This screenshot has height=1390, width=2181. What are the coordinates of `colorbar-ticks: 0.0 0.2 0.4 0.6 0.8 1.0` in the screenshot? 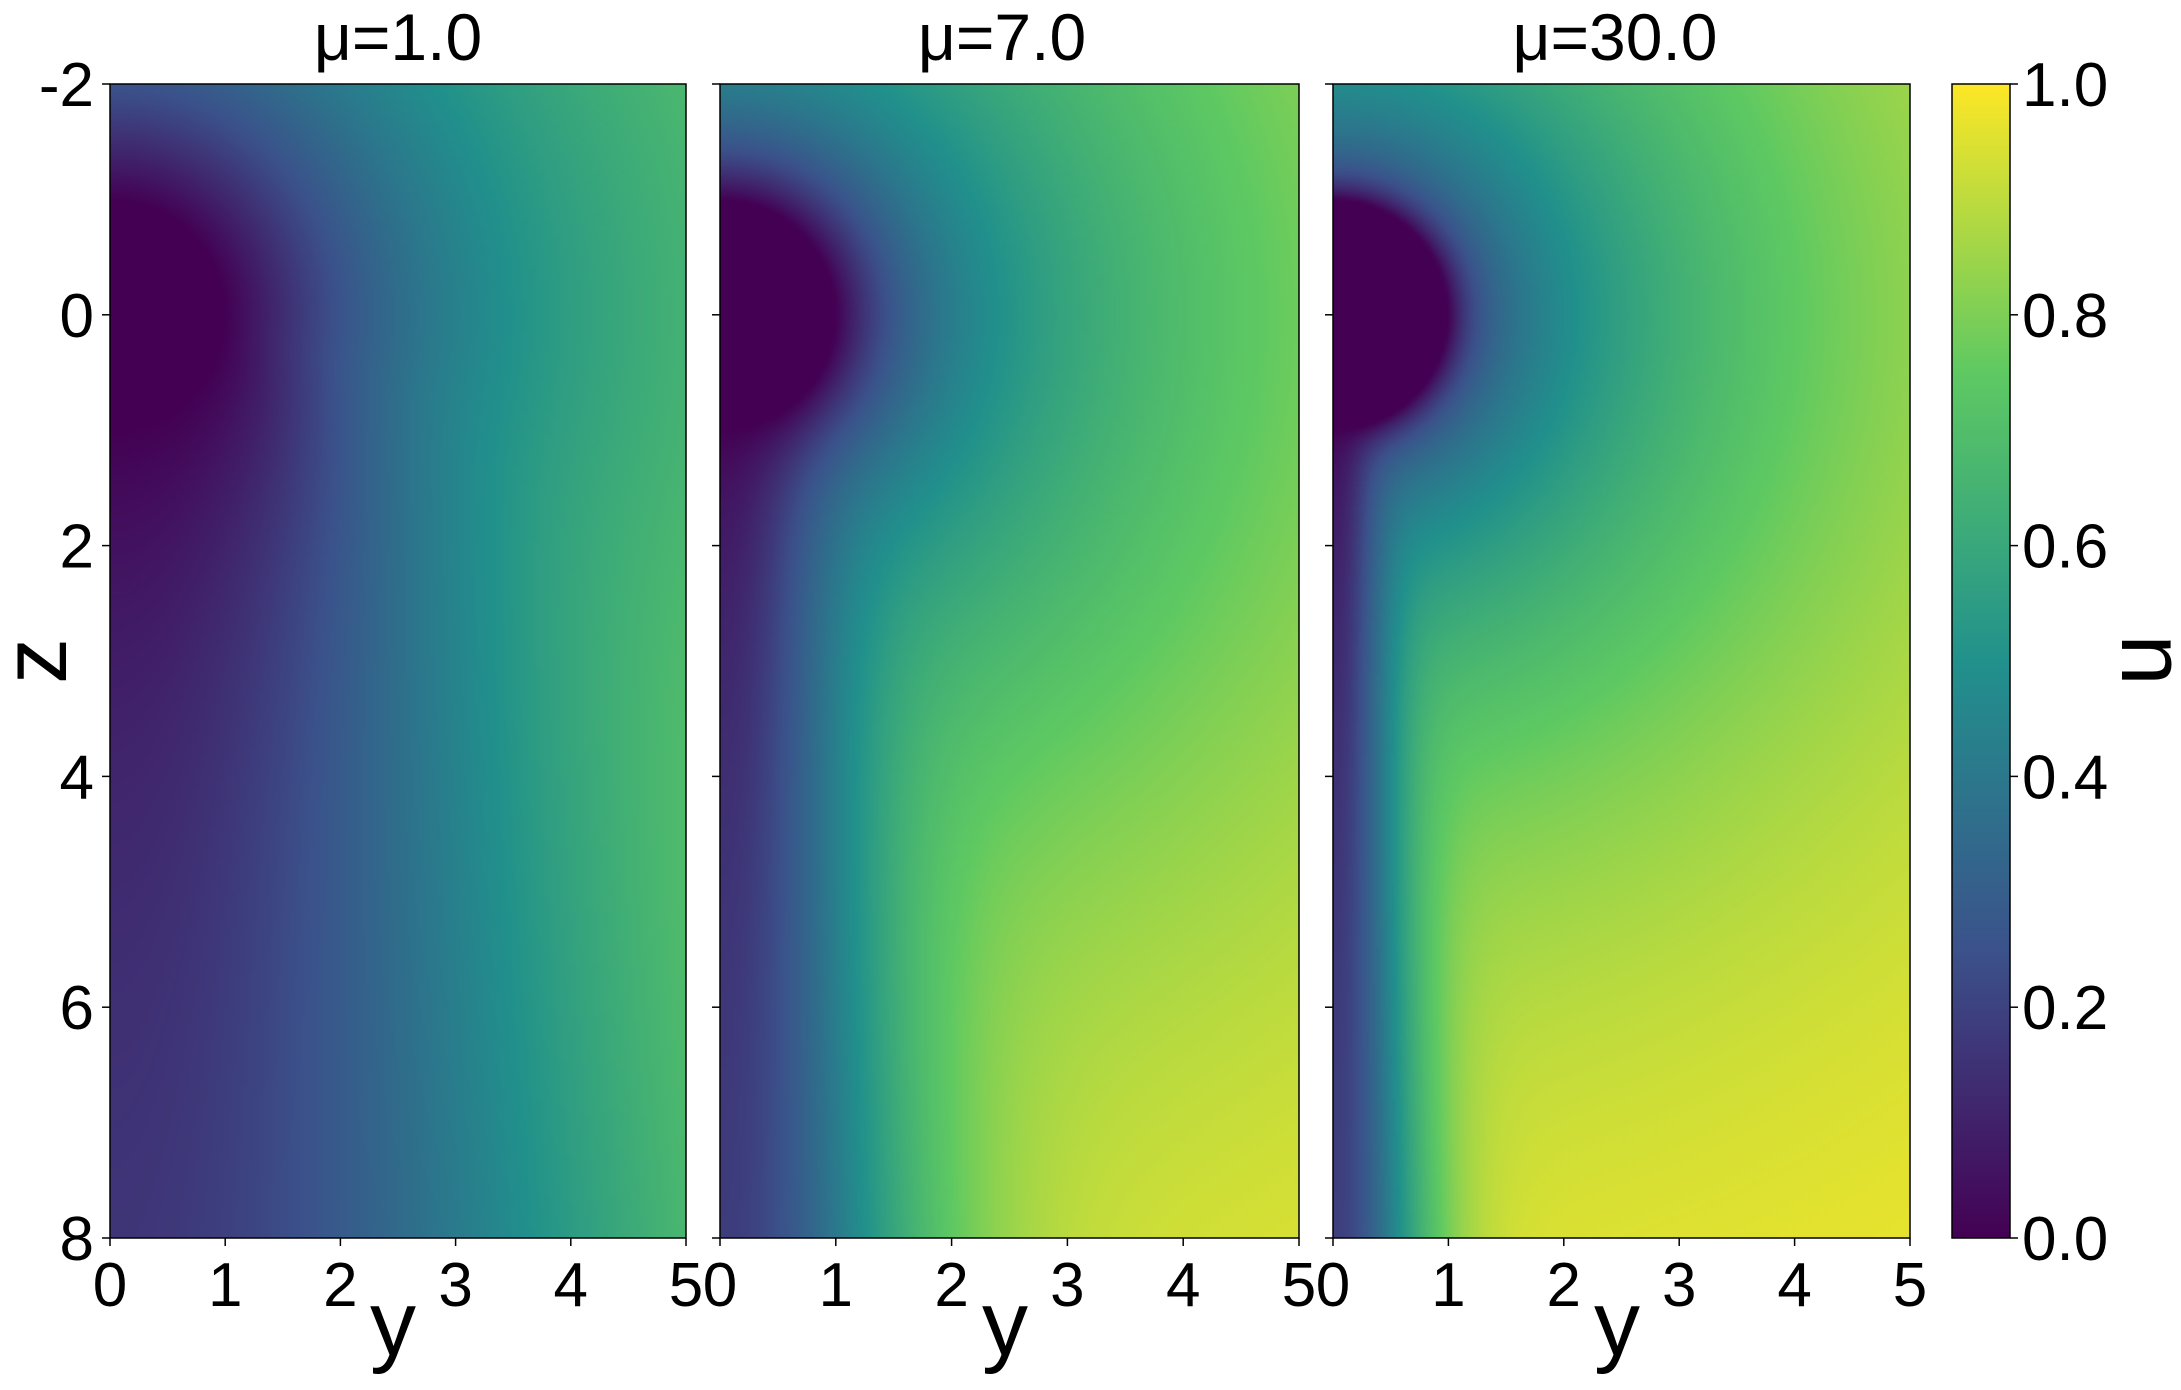 It's located at (2059, 662).